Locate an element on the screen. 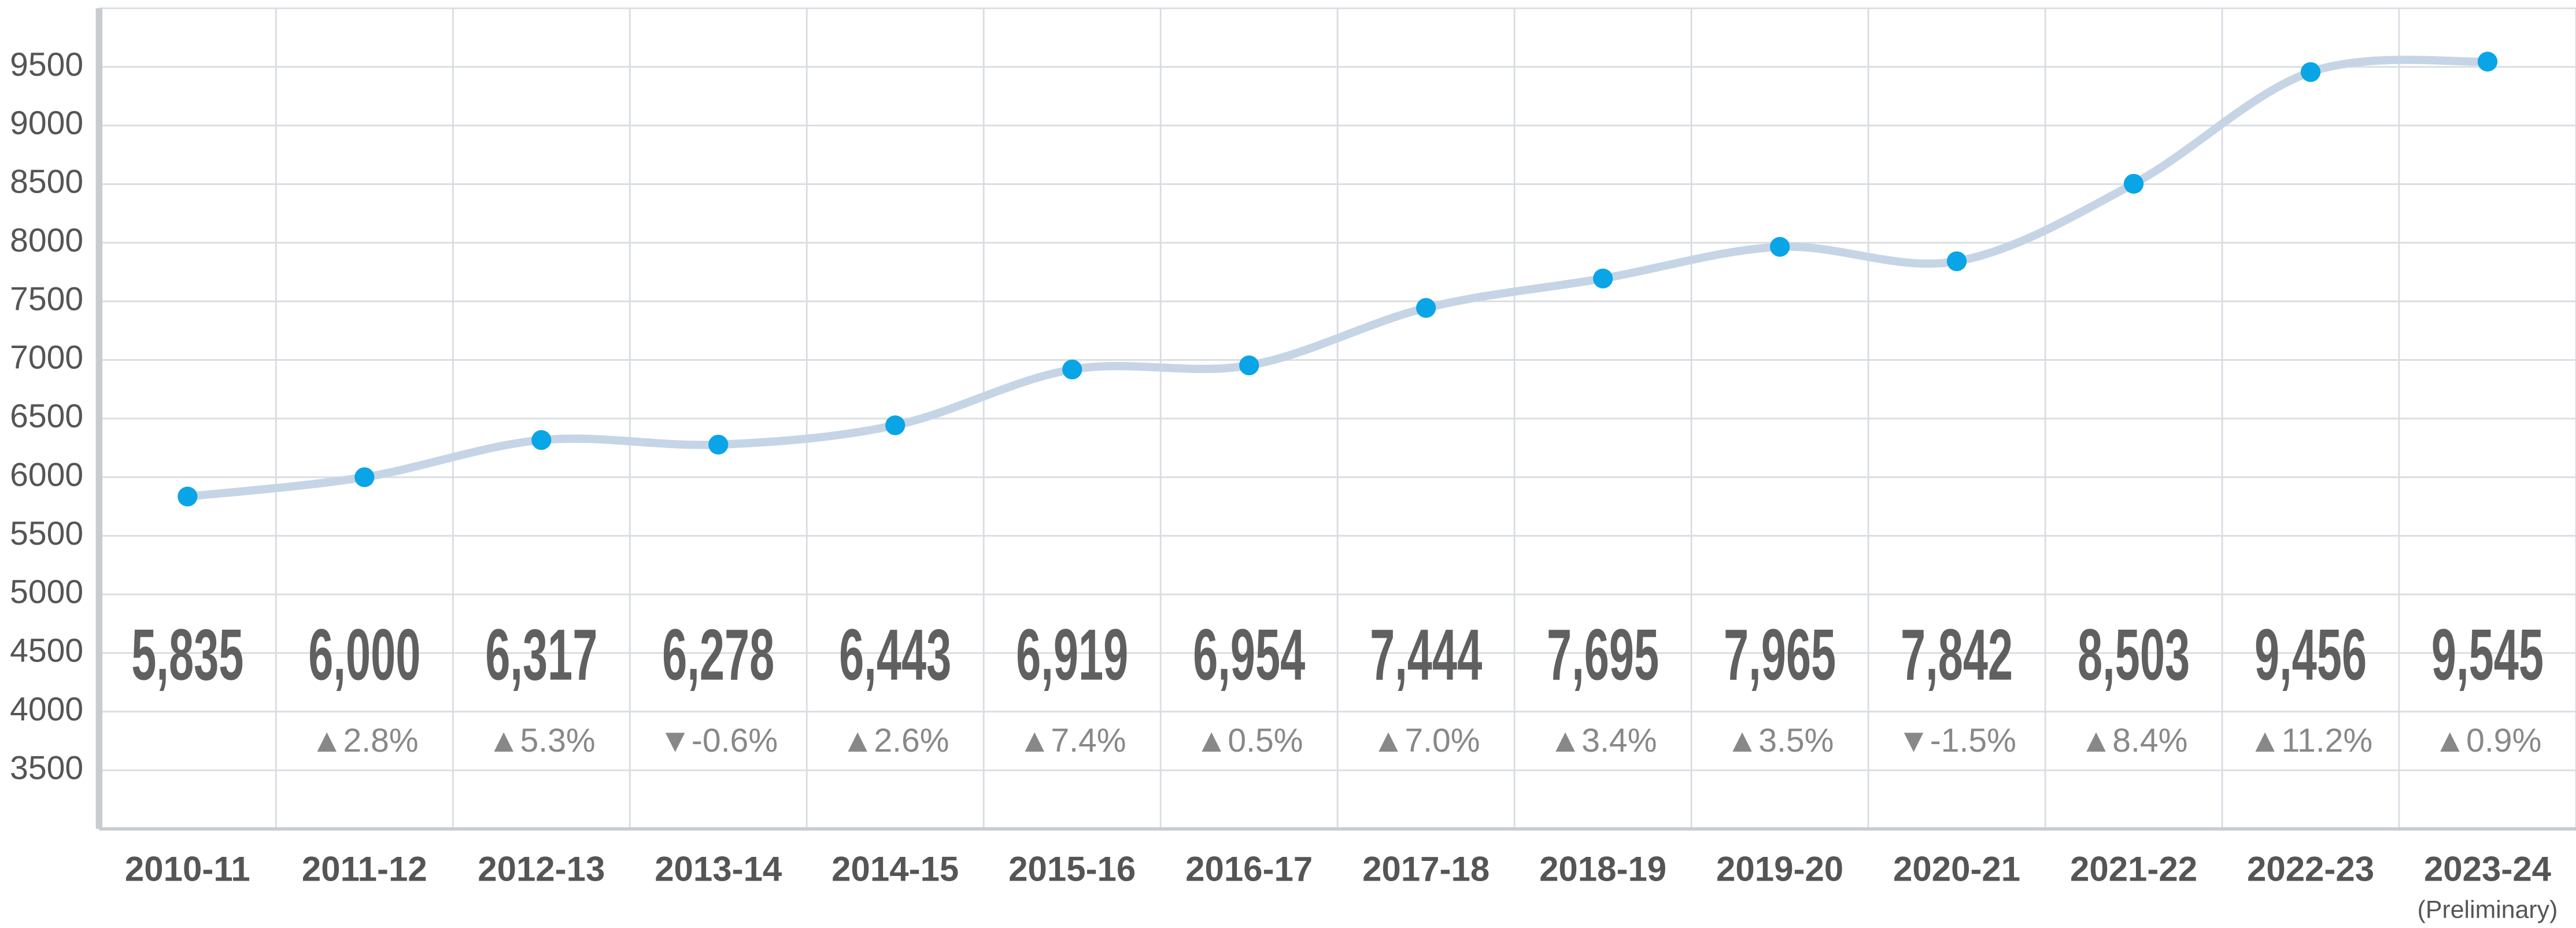 The width and height of the screenshot is (2576, 928). change-label: ▲0.9% is located at coordinates (2488, 740).